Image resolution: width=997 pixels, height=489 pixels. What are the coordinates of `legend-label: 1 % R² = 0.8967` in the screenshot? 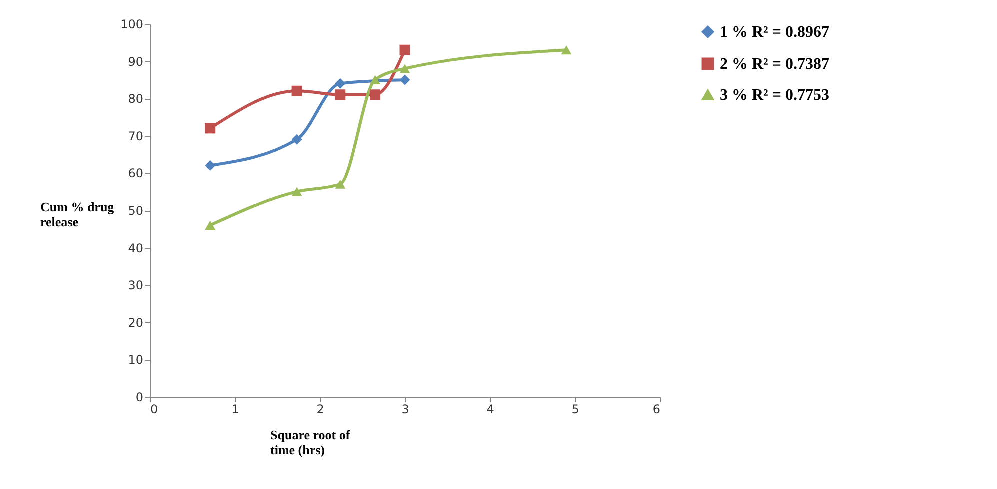 It's located at (775, 32).